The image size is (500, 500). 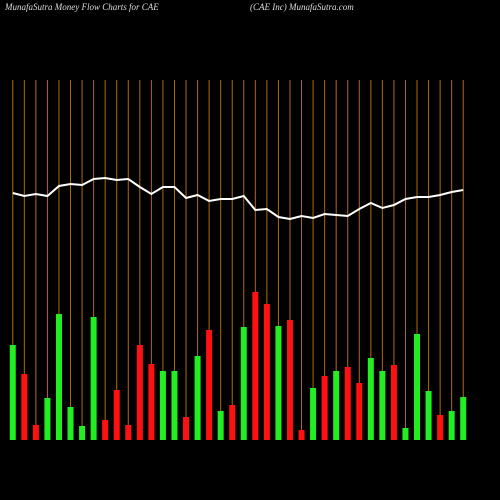 What do you see at coordinates (238, 198) in the screenshot?
I see `money-flow-line` at bounding box center [238, 198].